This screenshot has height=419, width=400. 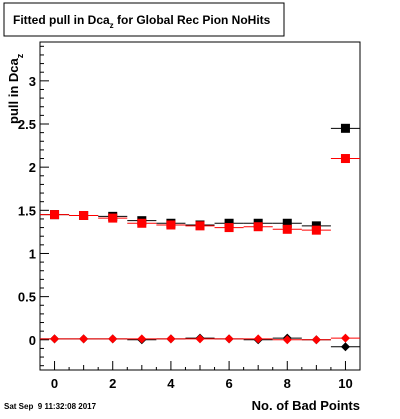 I want to click on y-tick-label: 0, so click(x=32, y=340).